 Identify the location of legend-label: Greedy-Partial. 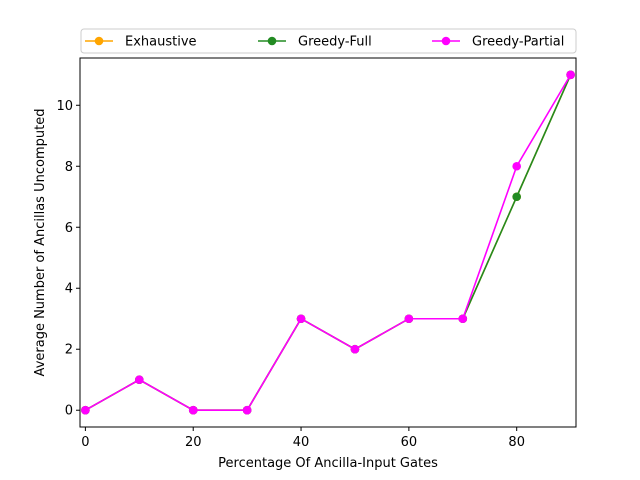
(518, 42).